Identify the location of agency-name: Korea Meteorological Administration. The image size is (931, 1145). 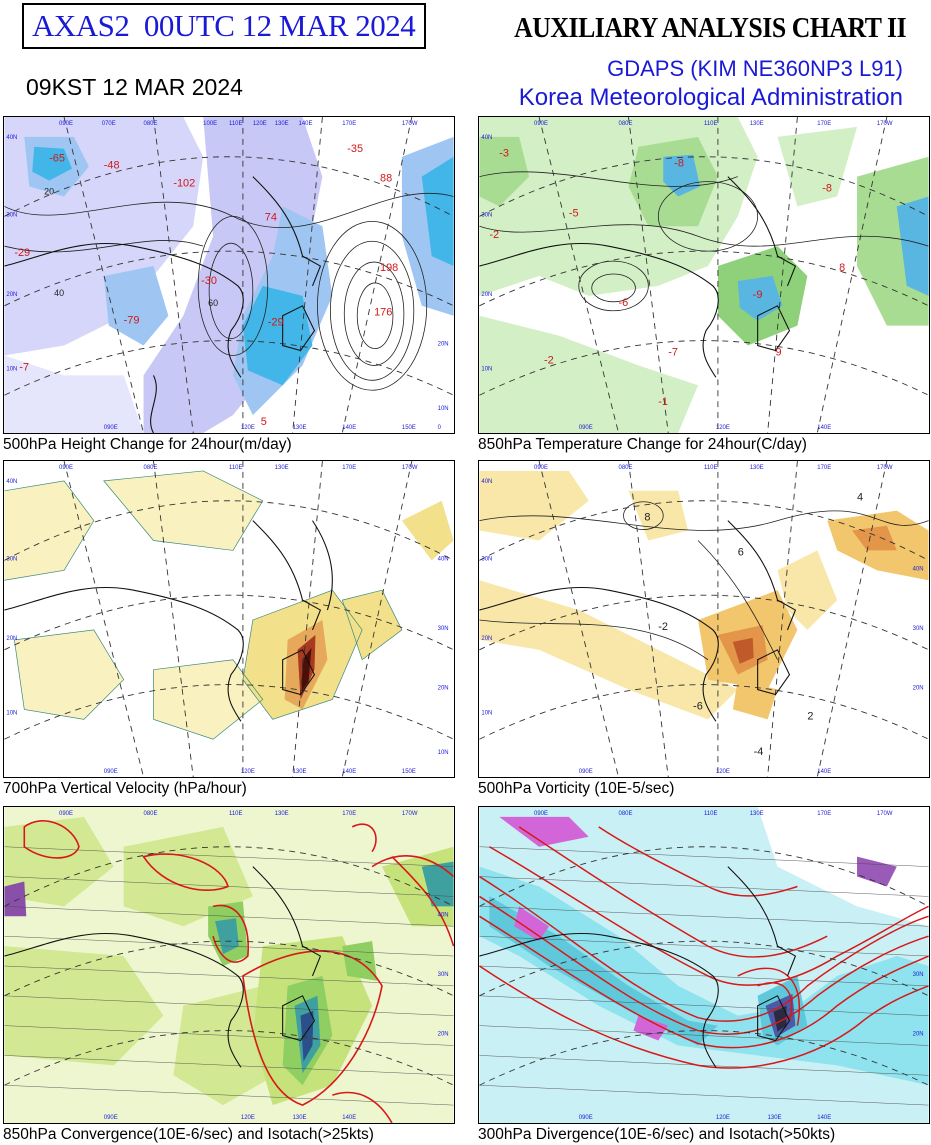
(710, 97).